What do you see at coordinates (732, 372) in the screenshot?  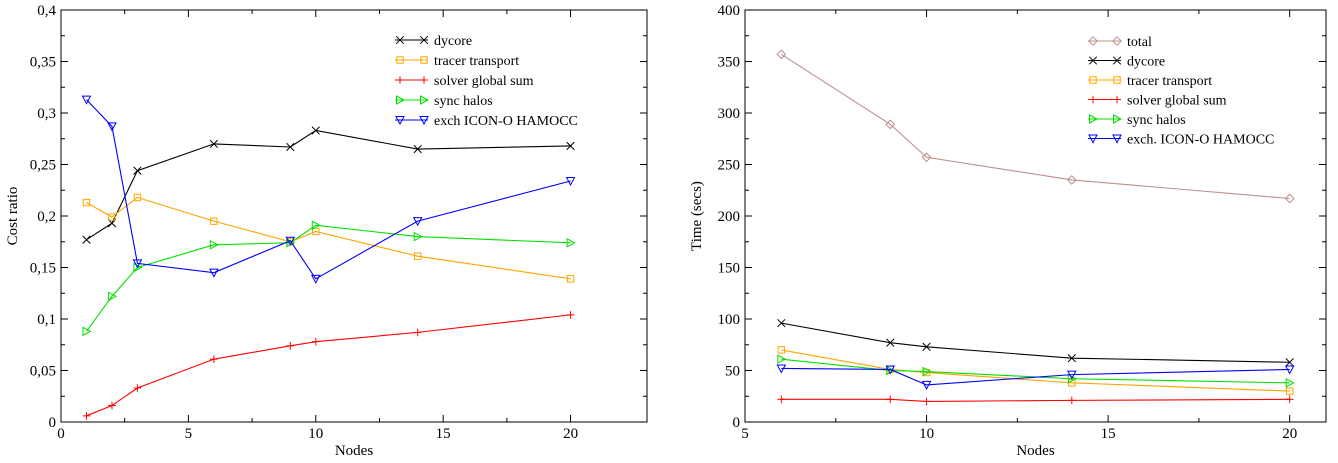 I see `y-tick-label: 50` at bounding box center [732, 372].